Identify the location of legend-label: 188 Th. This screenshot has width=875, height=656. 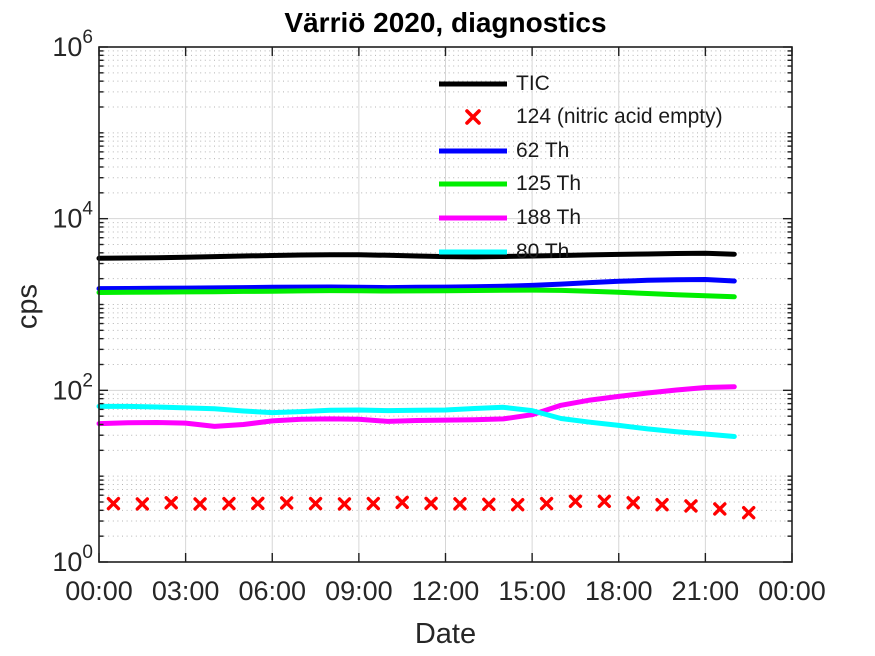
(548, 217).